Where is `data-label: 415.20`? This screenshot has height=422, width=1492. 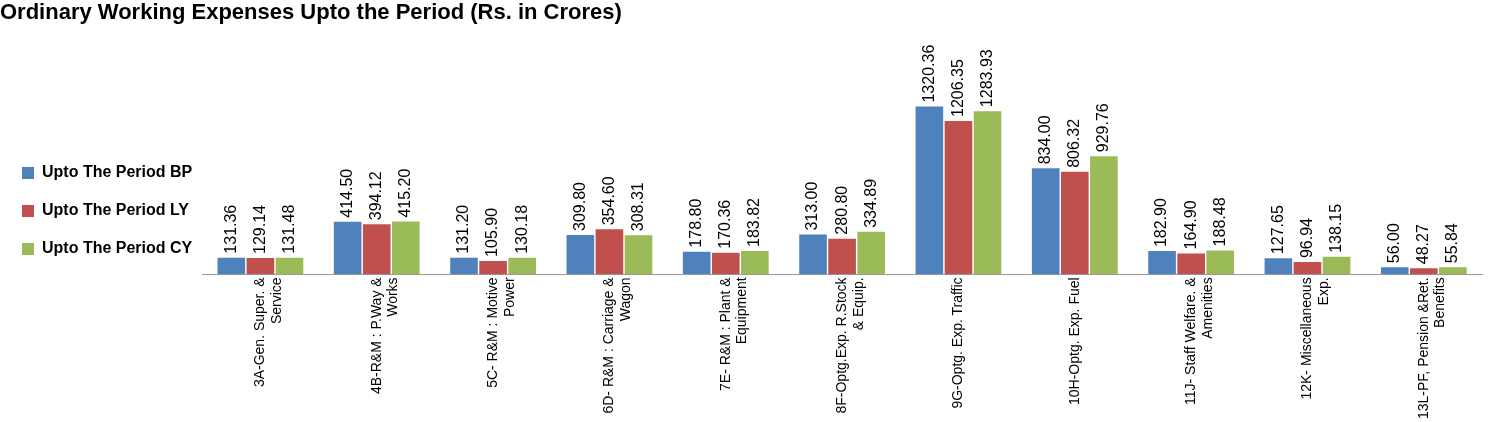 data-label: 415.20 is located at coordinates (405, 193).